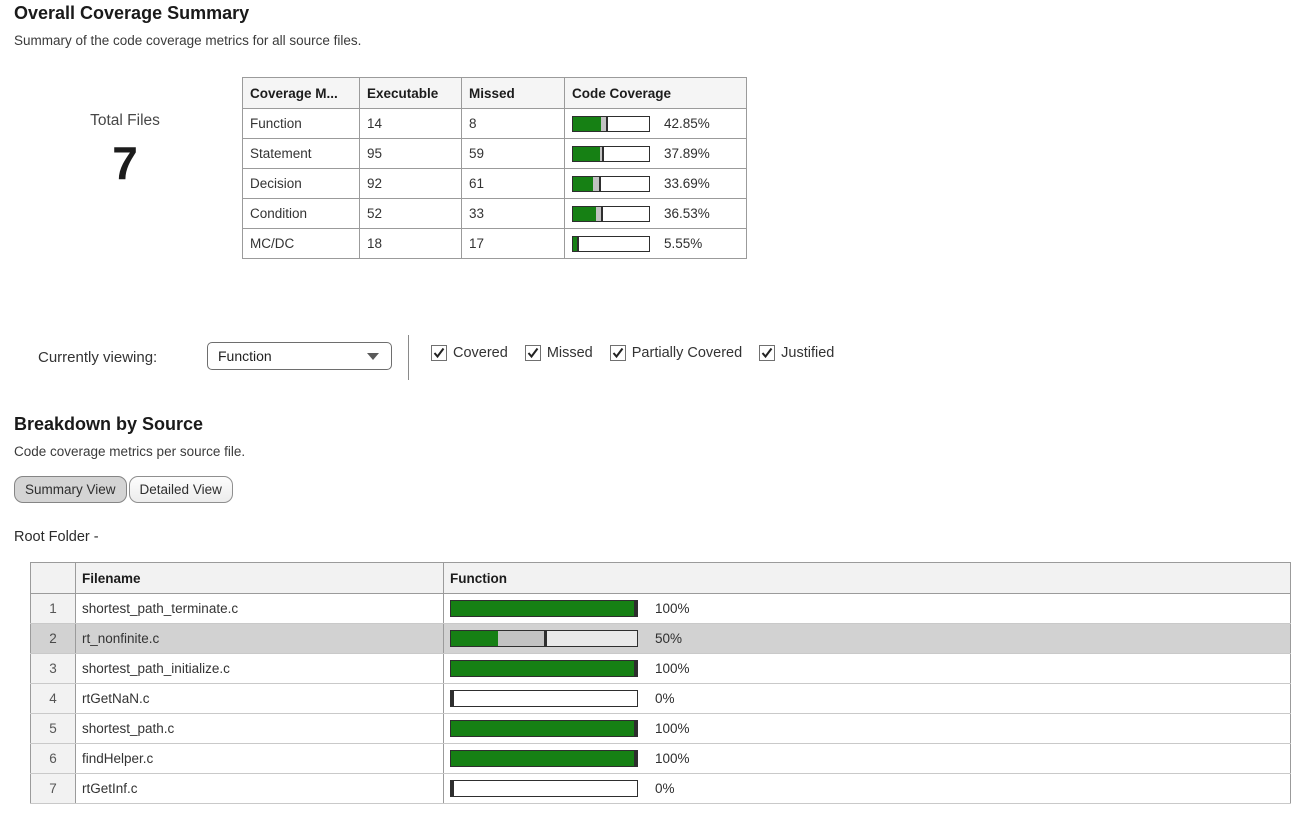 This screenshot has width=1300, height=818. What do you see at coordinates (655, 243) in the screenshot?
I see `coverage-bar-wrap: 5.55%` at bounding box center [655, 243].